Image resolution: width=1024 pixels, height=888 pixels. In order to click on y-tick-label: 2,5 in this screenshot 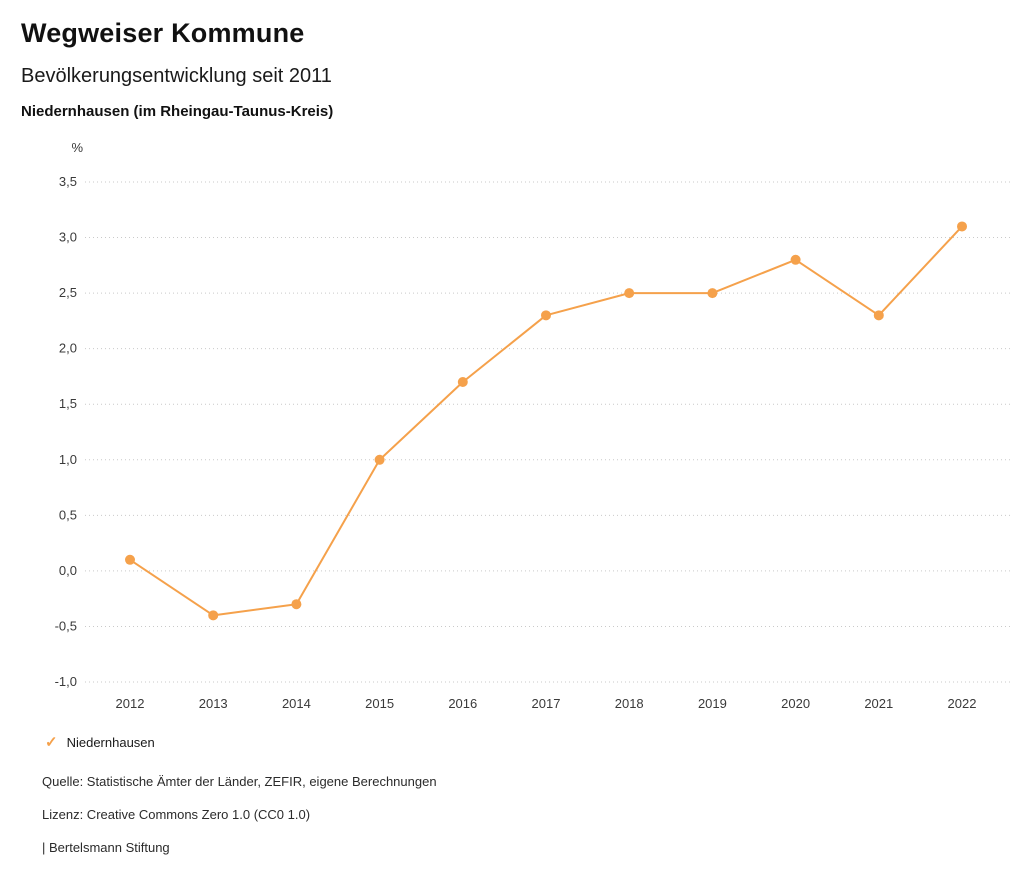, I will do `click(68, 292)`.